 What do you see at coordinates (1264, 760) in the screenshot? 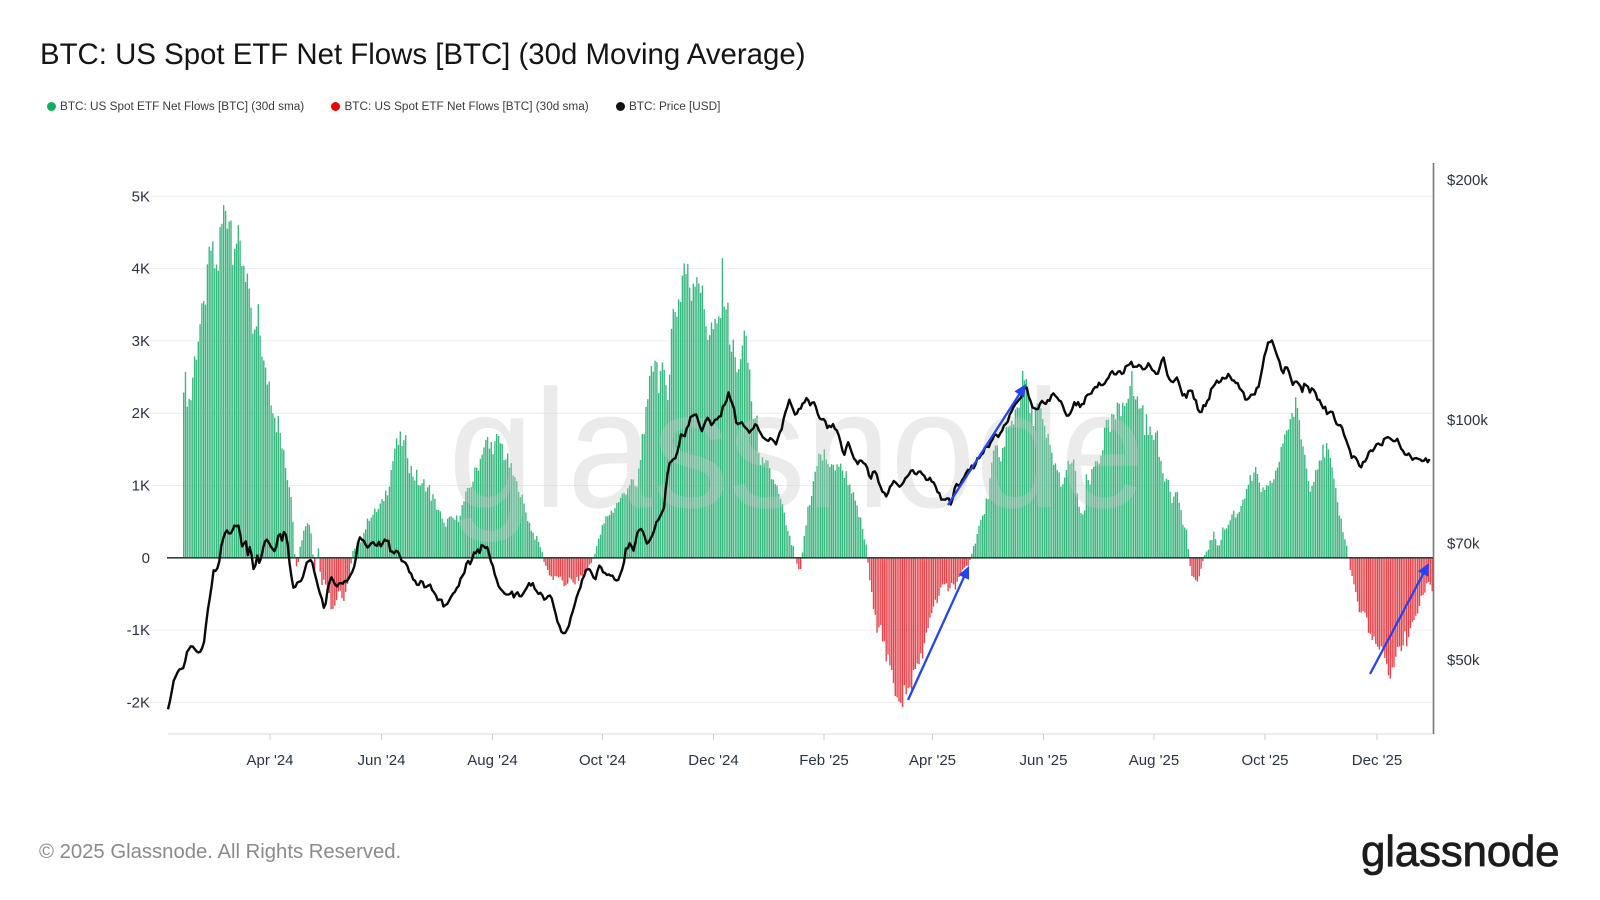
I see `svg-text: Oct '25` at bounding box center [1264, 760].